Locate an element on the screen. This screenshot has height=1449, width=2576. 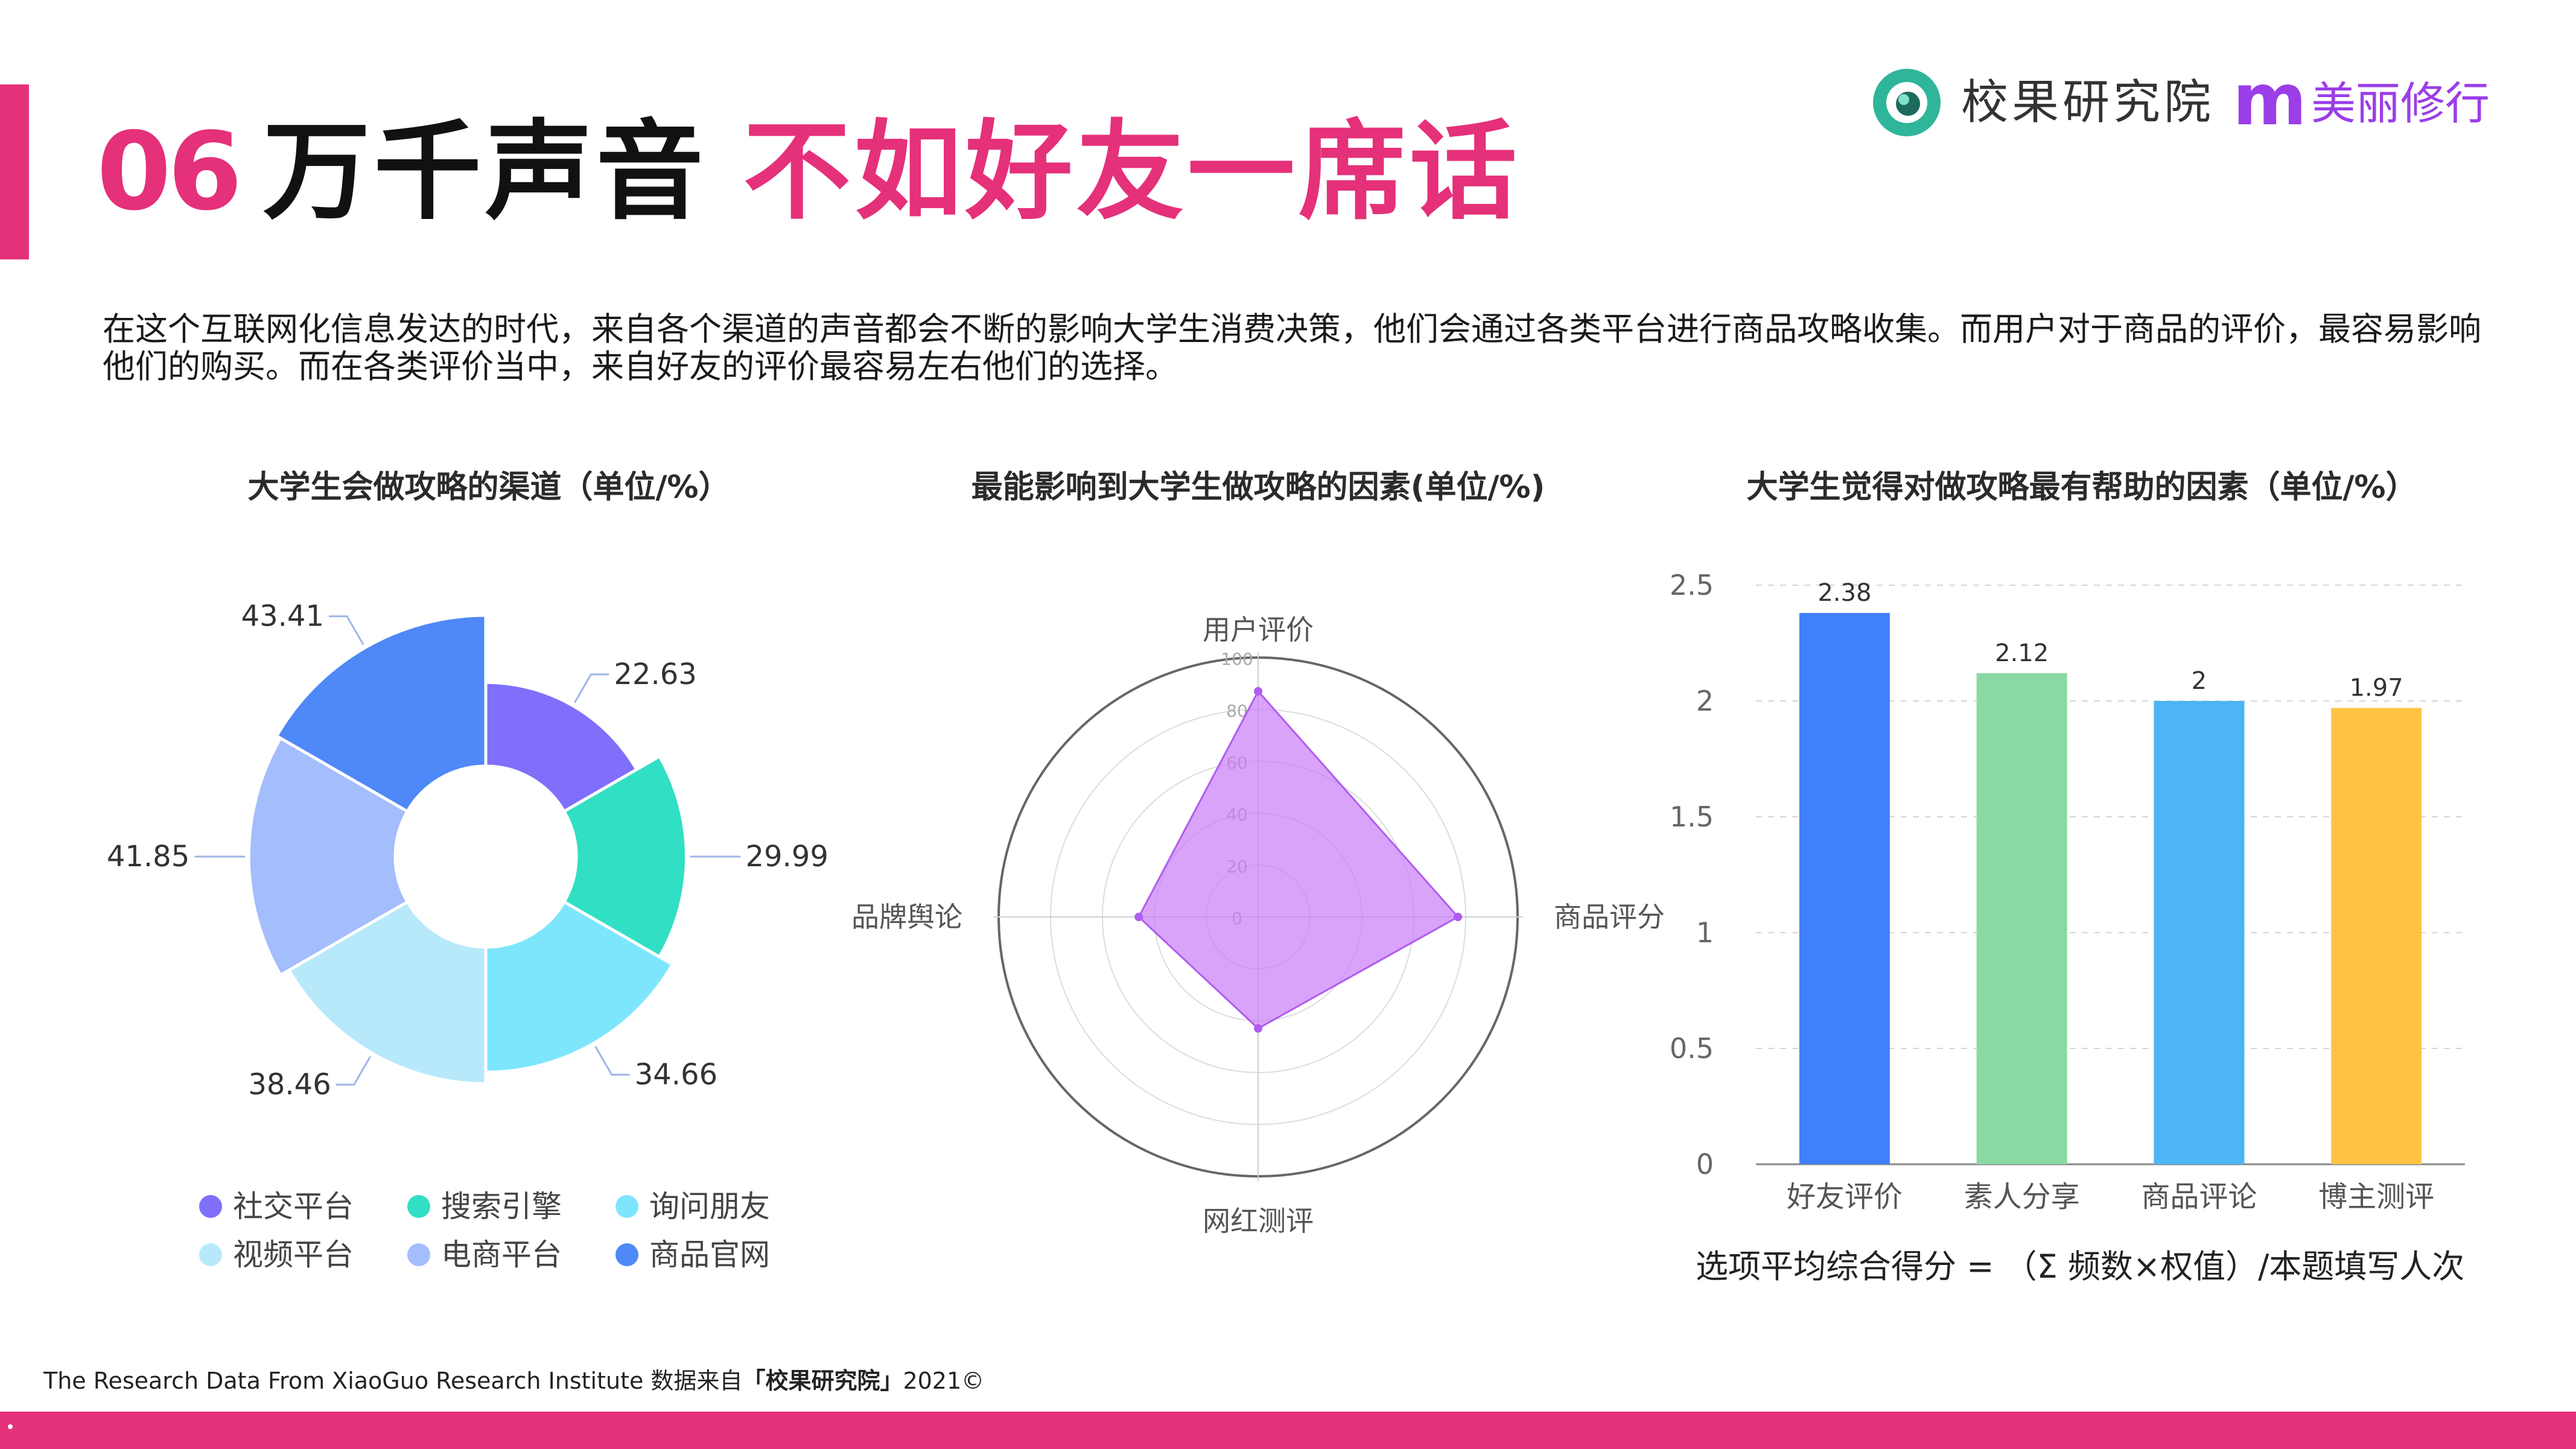
donut-value-label: 43.41 is located at coordinates (283, 616).